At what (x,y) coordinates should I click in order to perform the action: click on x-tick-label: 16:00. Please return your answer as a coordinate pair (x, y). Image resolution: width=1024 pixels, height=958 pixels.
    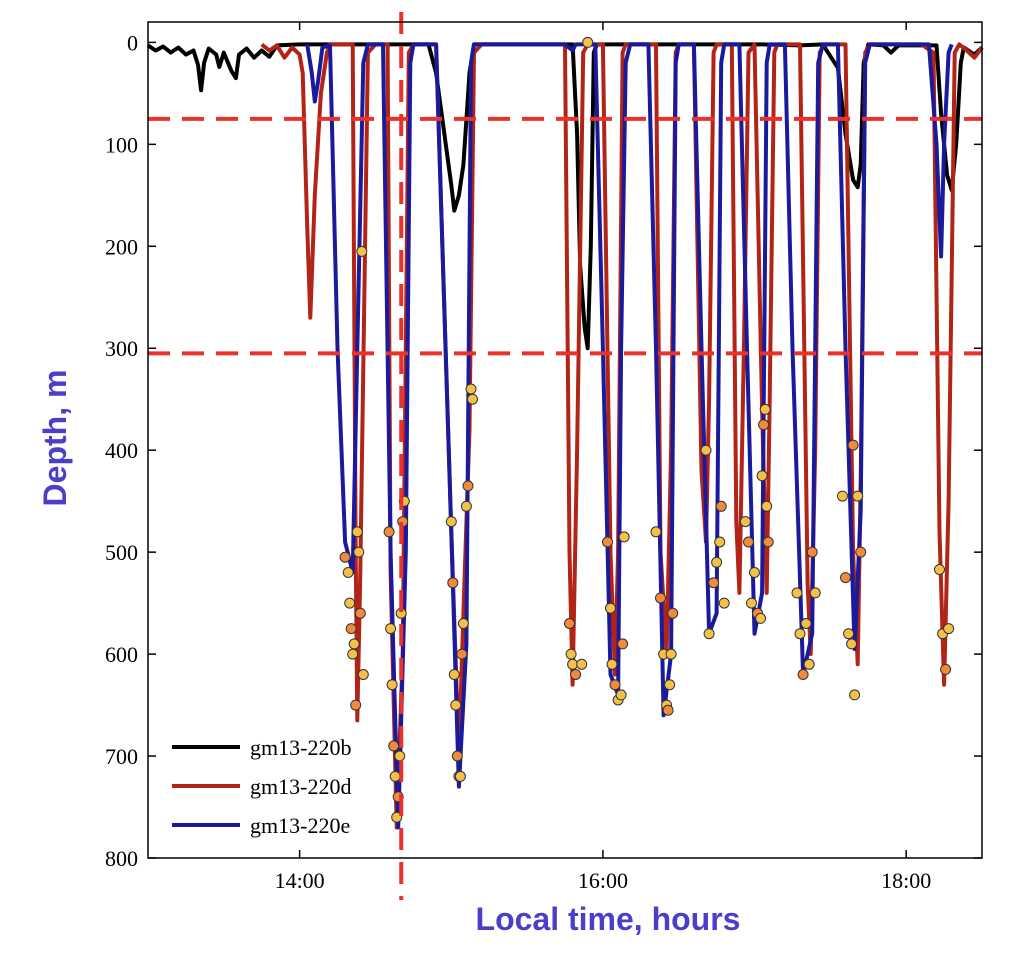
    Looking at the image, I should click on (603, 880).